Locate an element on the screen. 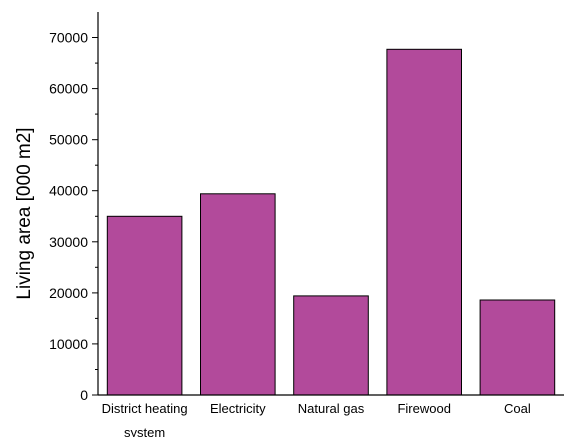  x-tick-label-1-line-0: Electricity is located at coordinates (238, 408).